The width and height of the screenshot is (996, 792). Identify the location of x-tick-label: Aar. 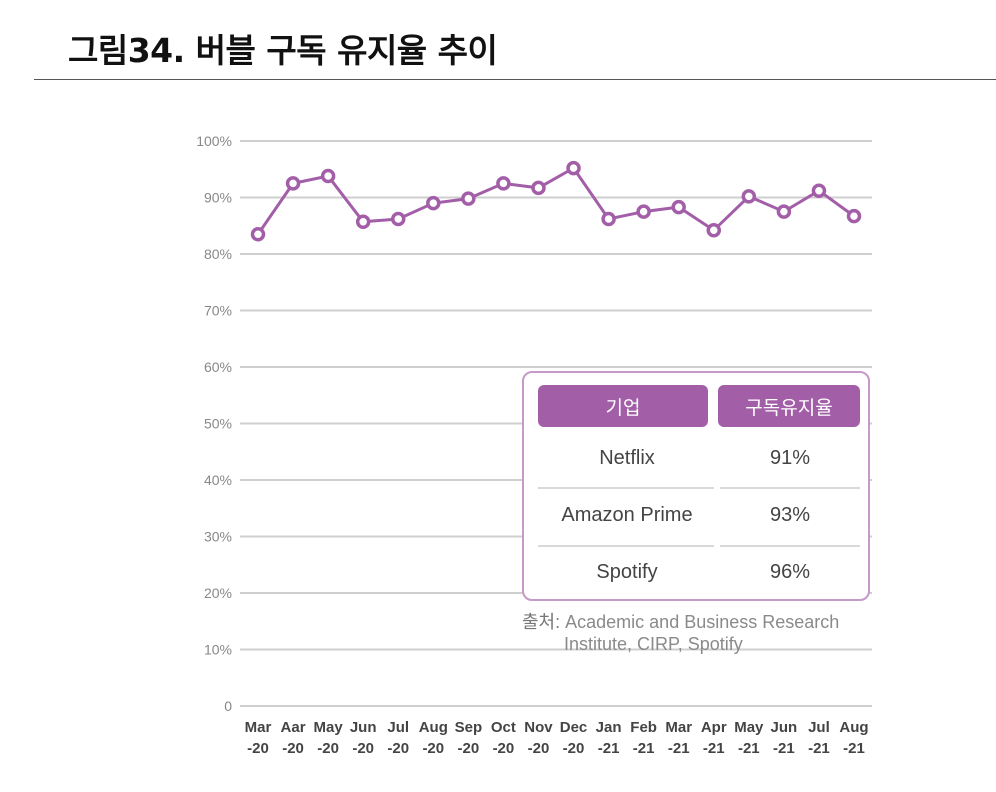
(293, 727).